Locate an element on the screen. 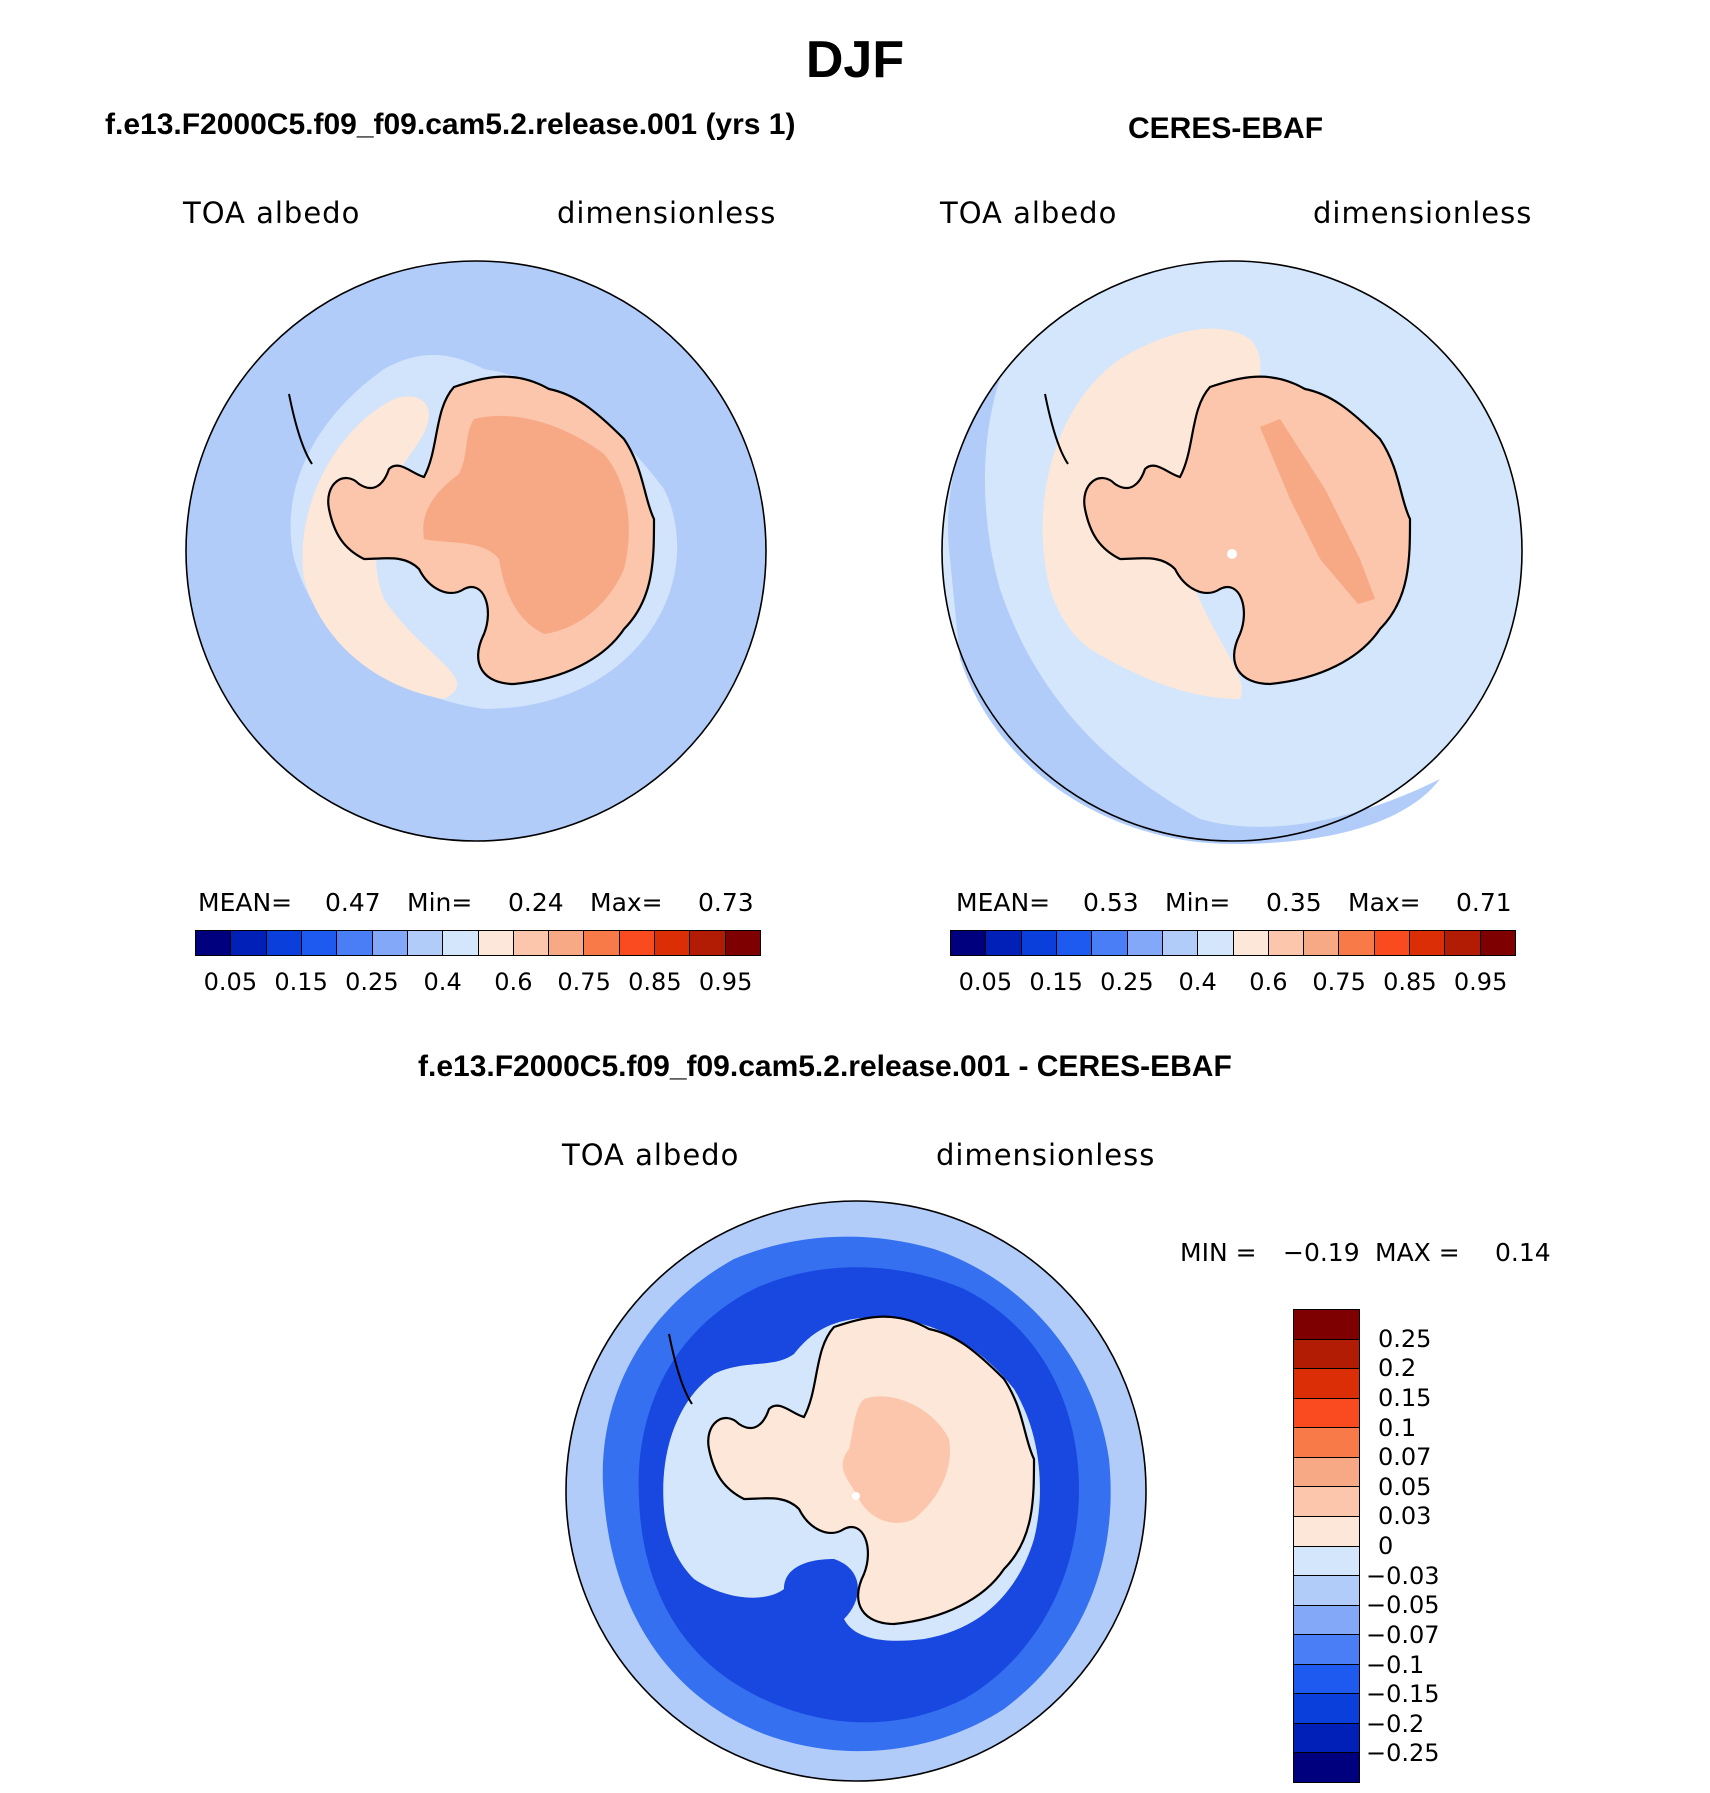 The image size is (1710, 1793). obs-min-value: 0.35 is located at coordinates (1294, 902).